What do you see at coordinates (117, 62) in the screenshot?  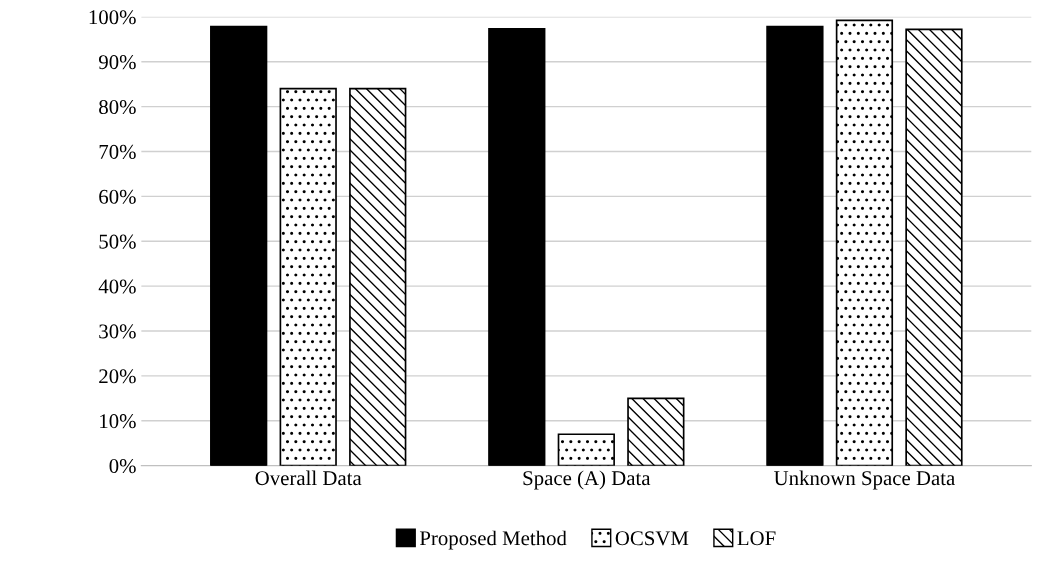 I see `y-tick-label: 90%` at bounding box center [117, 62].